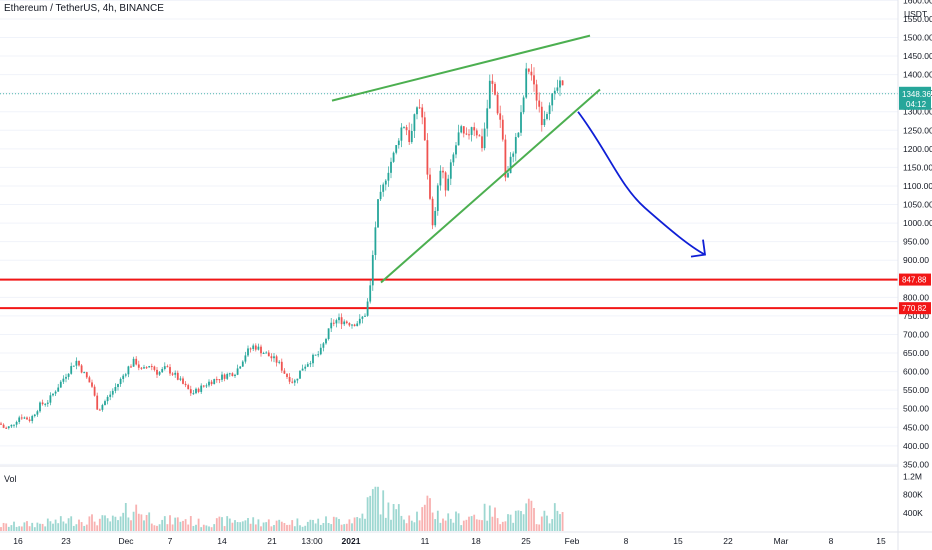 This screenshot has width=932, height=550. I want to click on time-tick-label: 22, so click(728, 541).